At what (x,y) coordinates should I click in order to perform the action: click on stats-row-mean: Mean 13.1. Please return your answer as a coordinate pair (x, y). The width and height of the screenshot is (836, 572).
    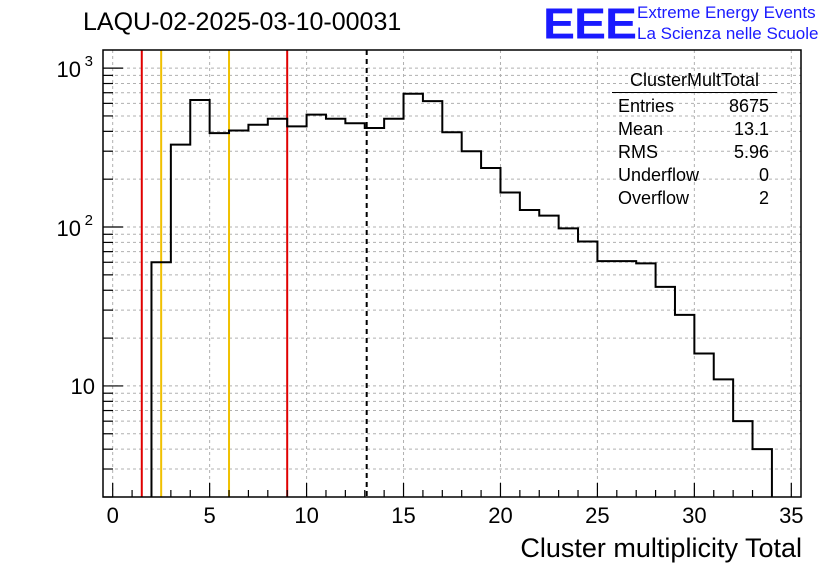
    Looking at the image, I should click on (694, 129).